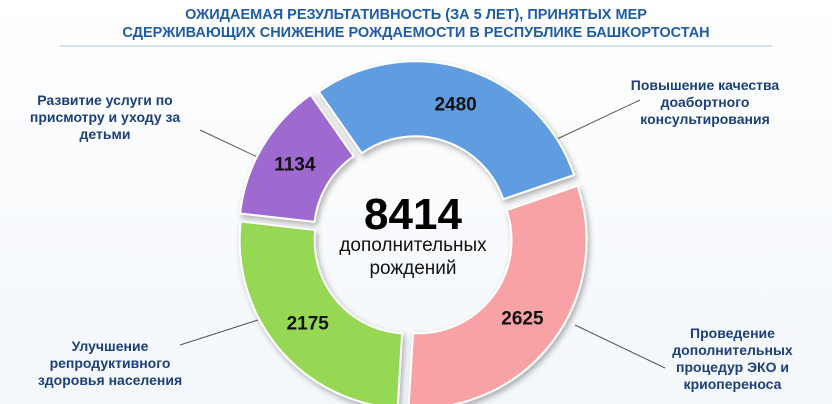 Image resolution: width=832 pixels, height=404 pixels. I want to click on value-label: 2625, so click(522, 318).